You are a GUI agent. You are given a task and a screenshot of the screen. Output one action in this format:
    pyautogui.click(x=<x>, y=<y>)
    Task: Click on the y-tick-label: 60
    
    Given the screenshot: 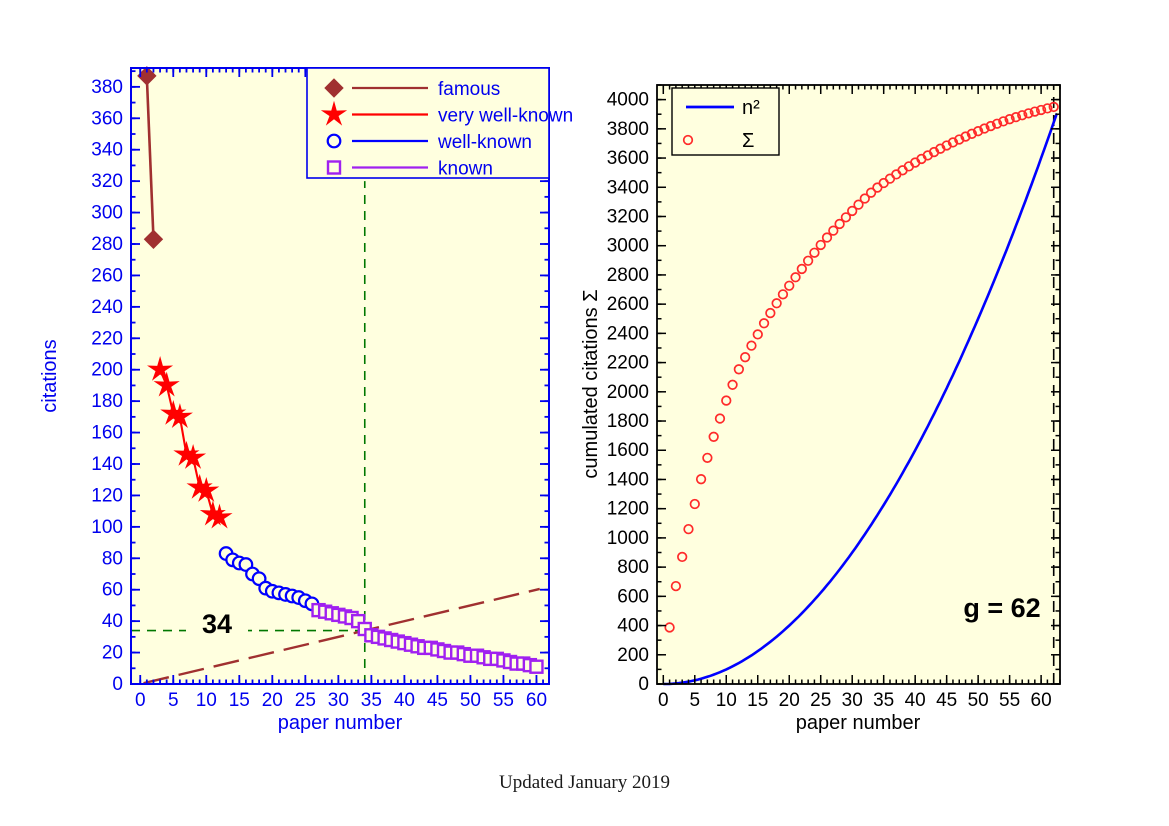 What is the action you would take?
    pyautogui.click(x=112, y=590)
    